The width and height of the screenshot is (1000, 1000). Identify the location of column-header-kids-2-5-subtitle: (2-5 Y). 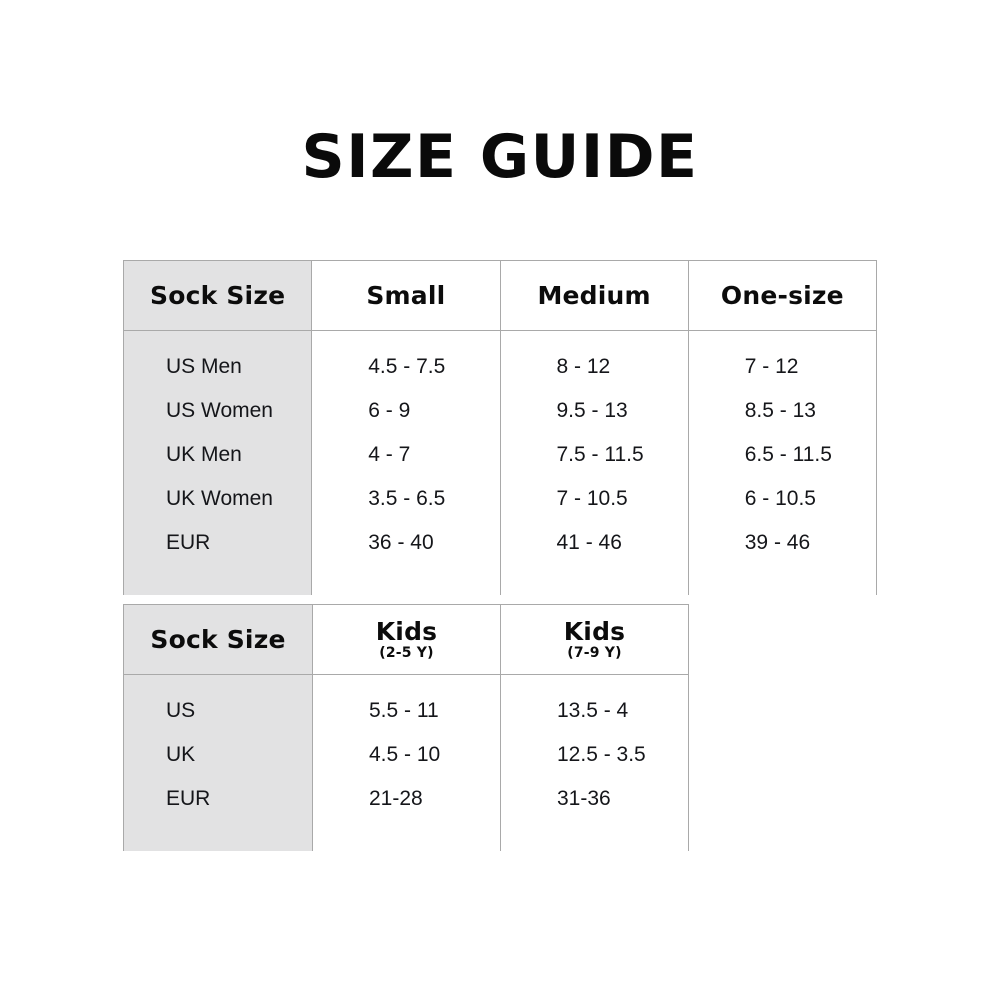
(406, 652).